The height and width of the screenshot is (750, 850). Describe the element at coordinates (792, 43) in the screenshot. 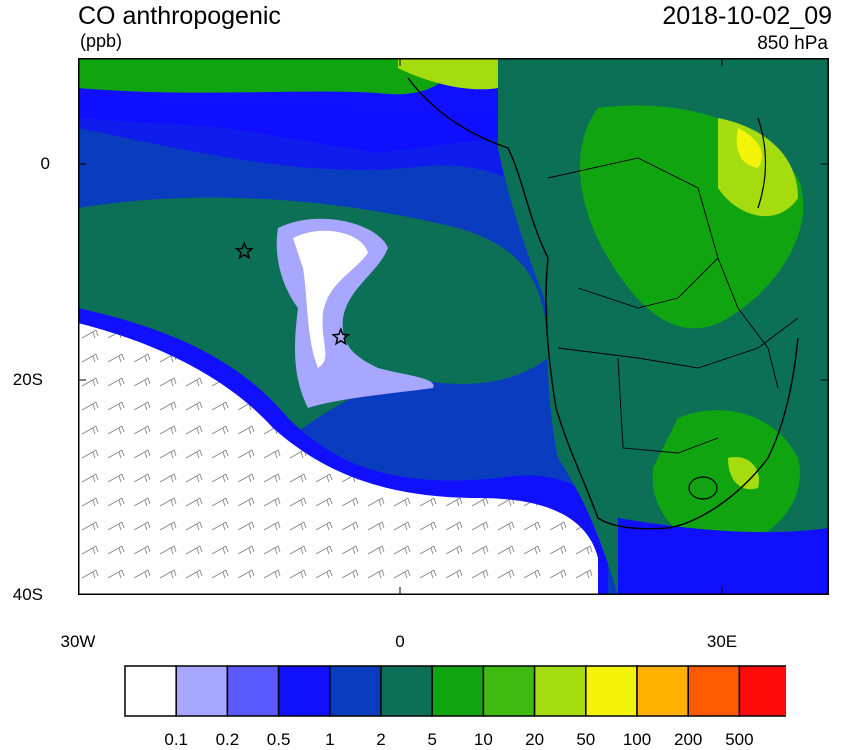

I see `pressure-level-label: 850 hPa` at that location.